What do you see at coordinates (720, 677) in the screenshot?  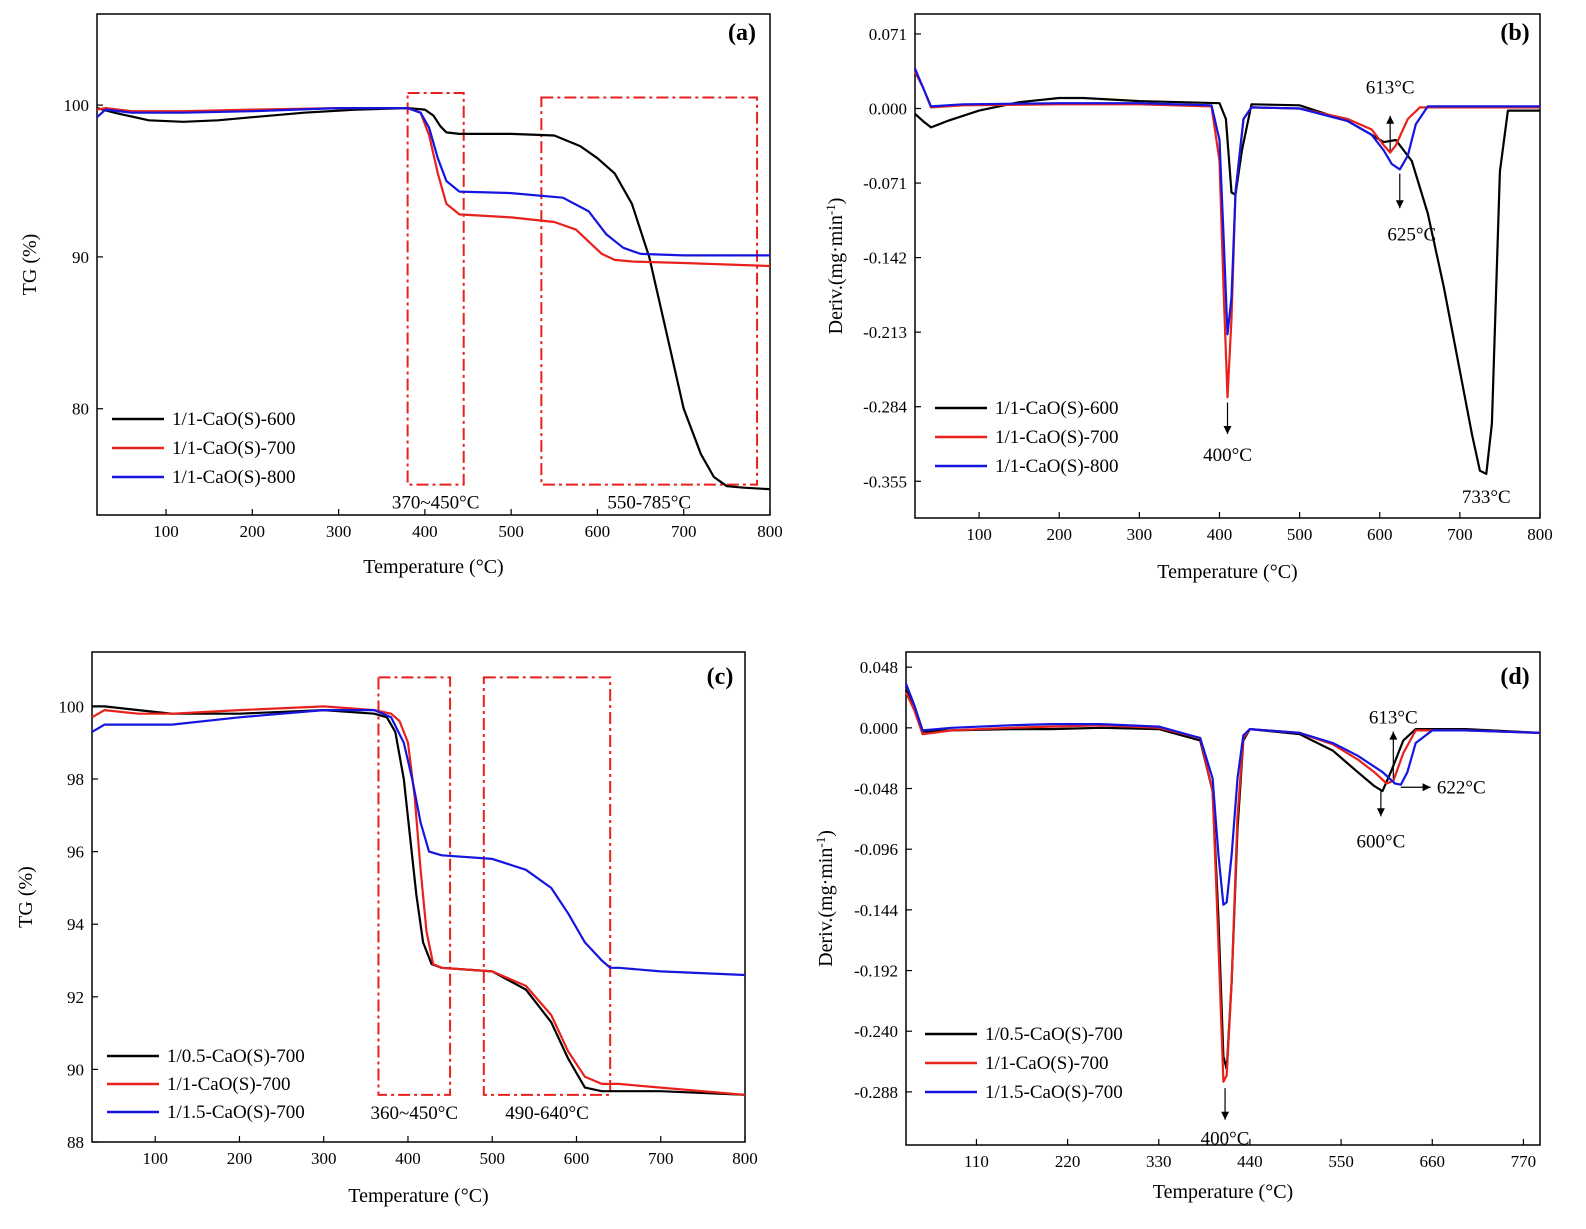 I see `panel-label: (c)` at bounding box center [720, 677].